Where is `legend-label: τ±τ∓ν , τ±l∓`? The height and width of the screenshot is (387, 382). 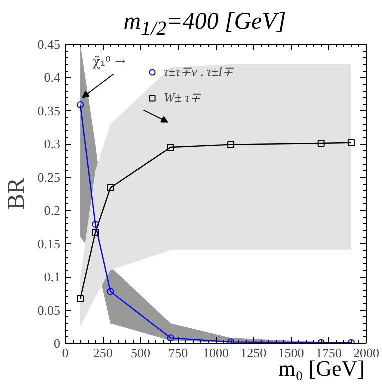 legend-label: τ±τ∓ν , τ±l∓ is located at coordinates (199, 72).